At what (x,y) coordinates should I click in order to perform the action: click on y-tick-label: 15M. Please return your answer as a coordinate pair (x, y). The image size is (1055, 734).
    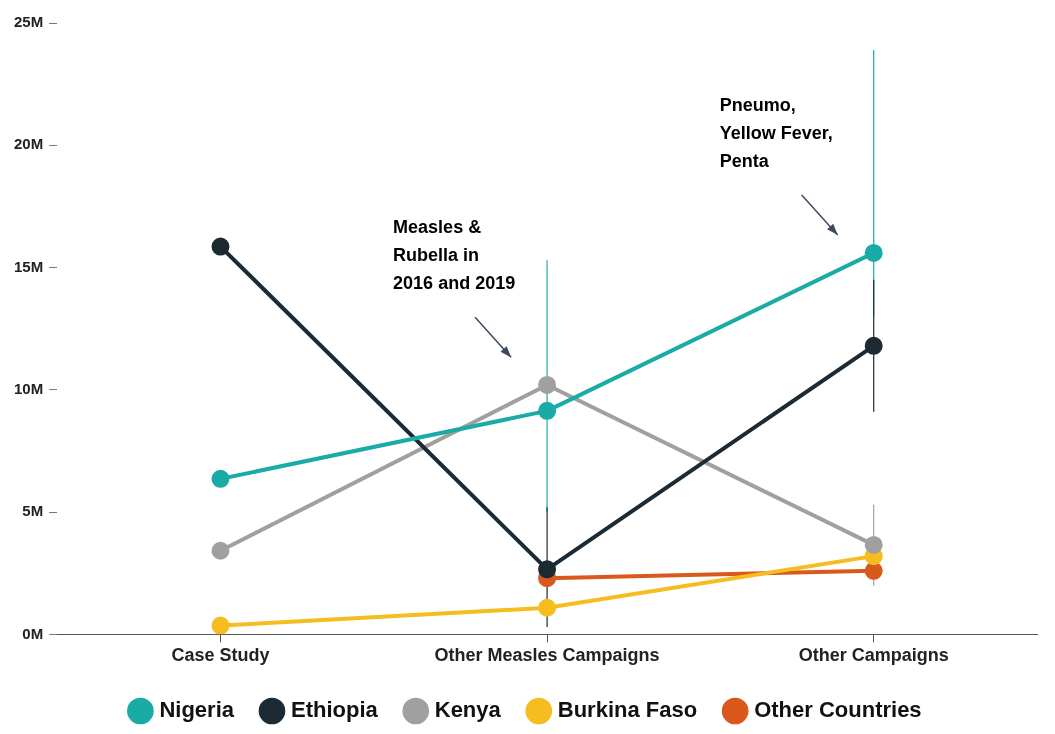
    Looking at the image, I should click on (28, 266).